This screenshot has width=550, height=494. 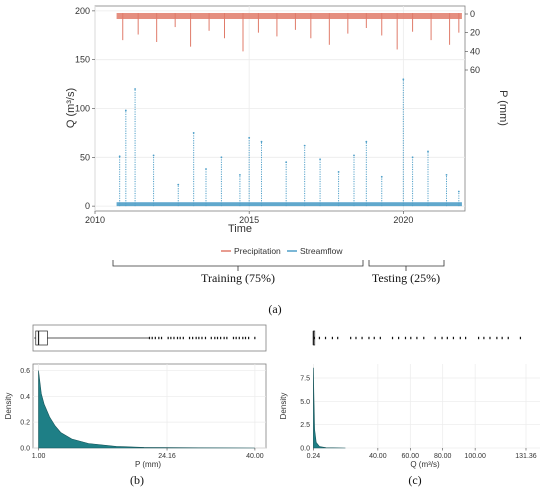 I want to click on panel-b-plot-area, so click(x=149, y=406).